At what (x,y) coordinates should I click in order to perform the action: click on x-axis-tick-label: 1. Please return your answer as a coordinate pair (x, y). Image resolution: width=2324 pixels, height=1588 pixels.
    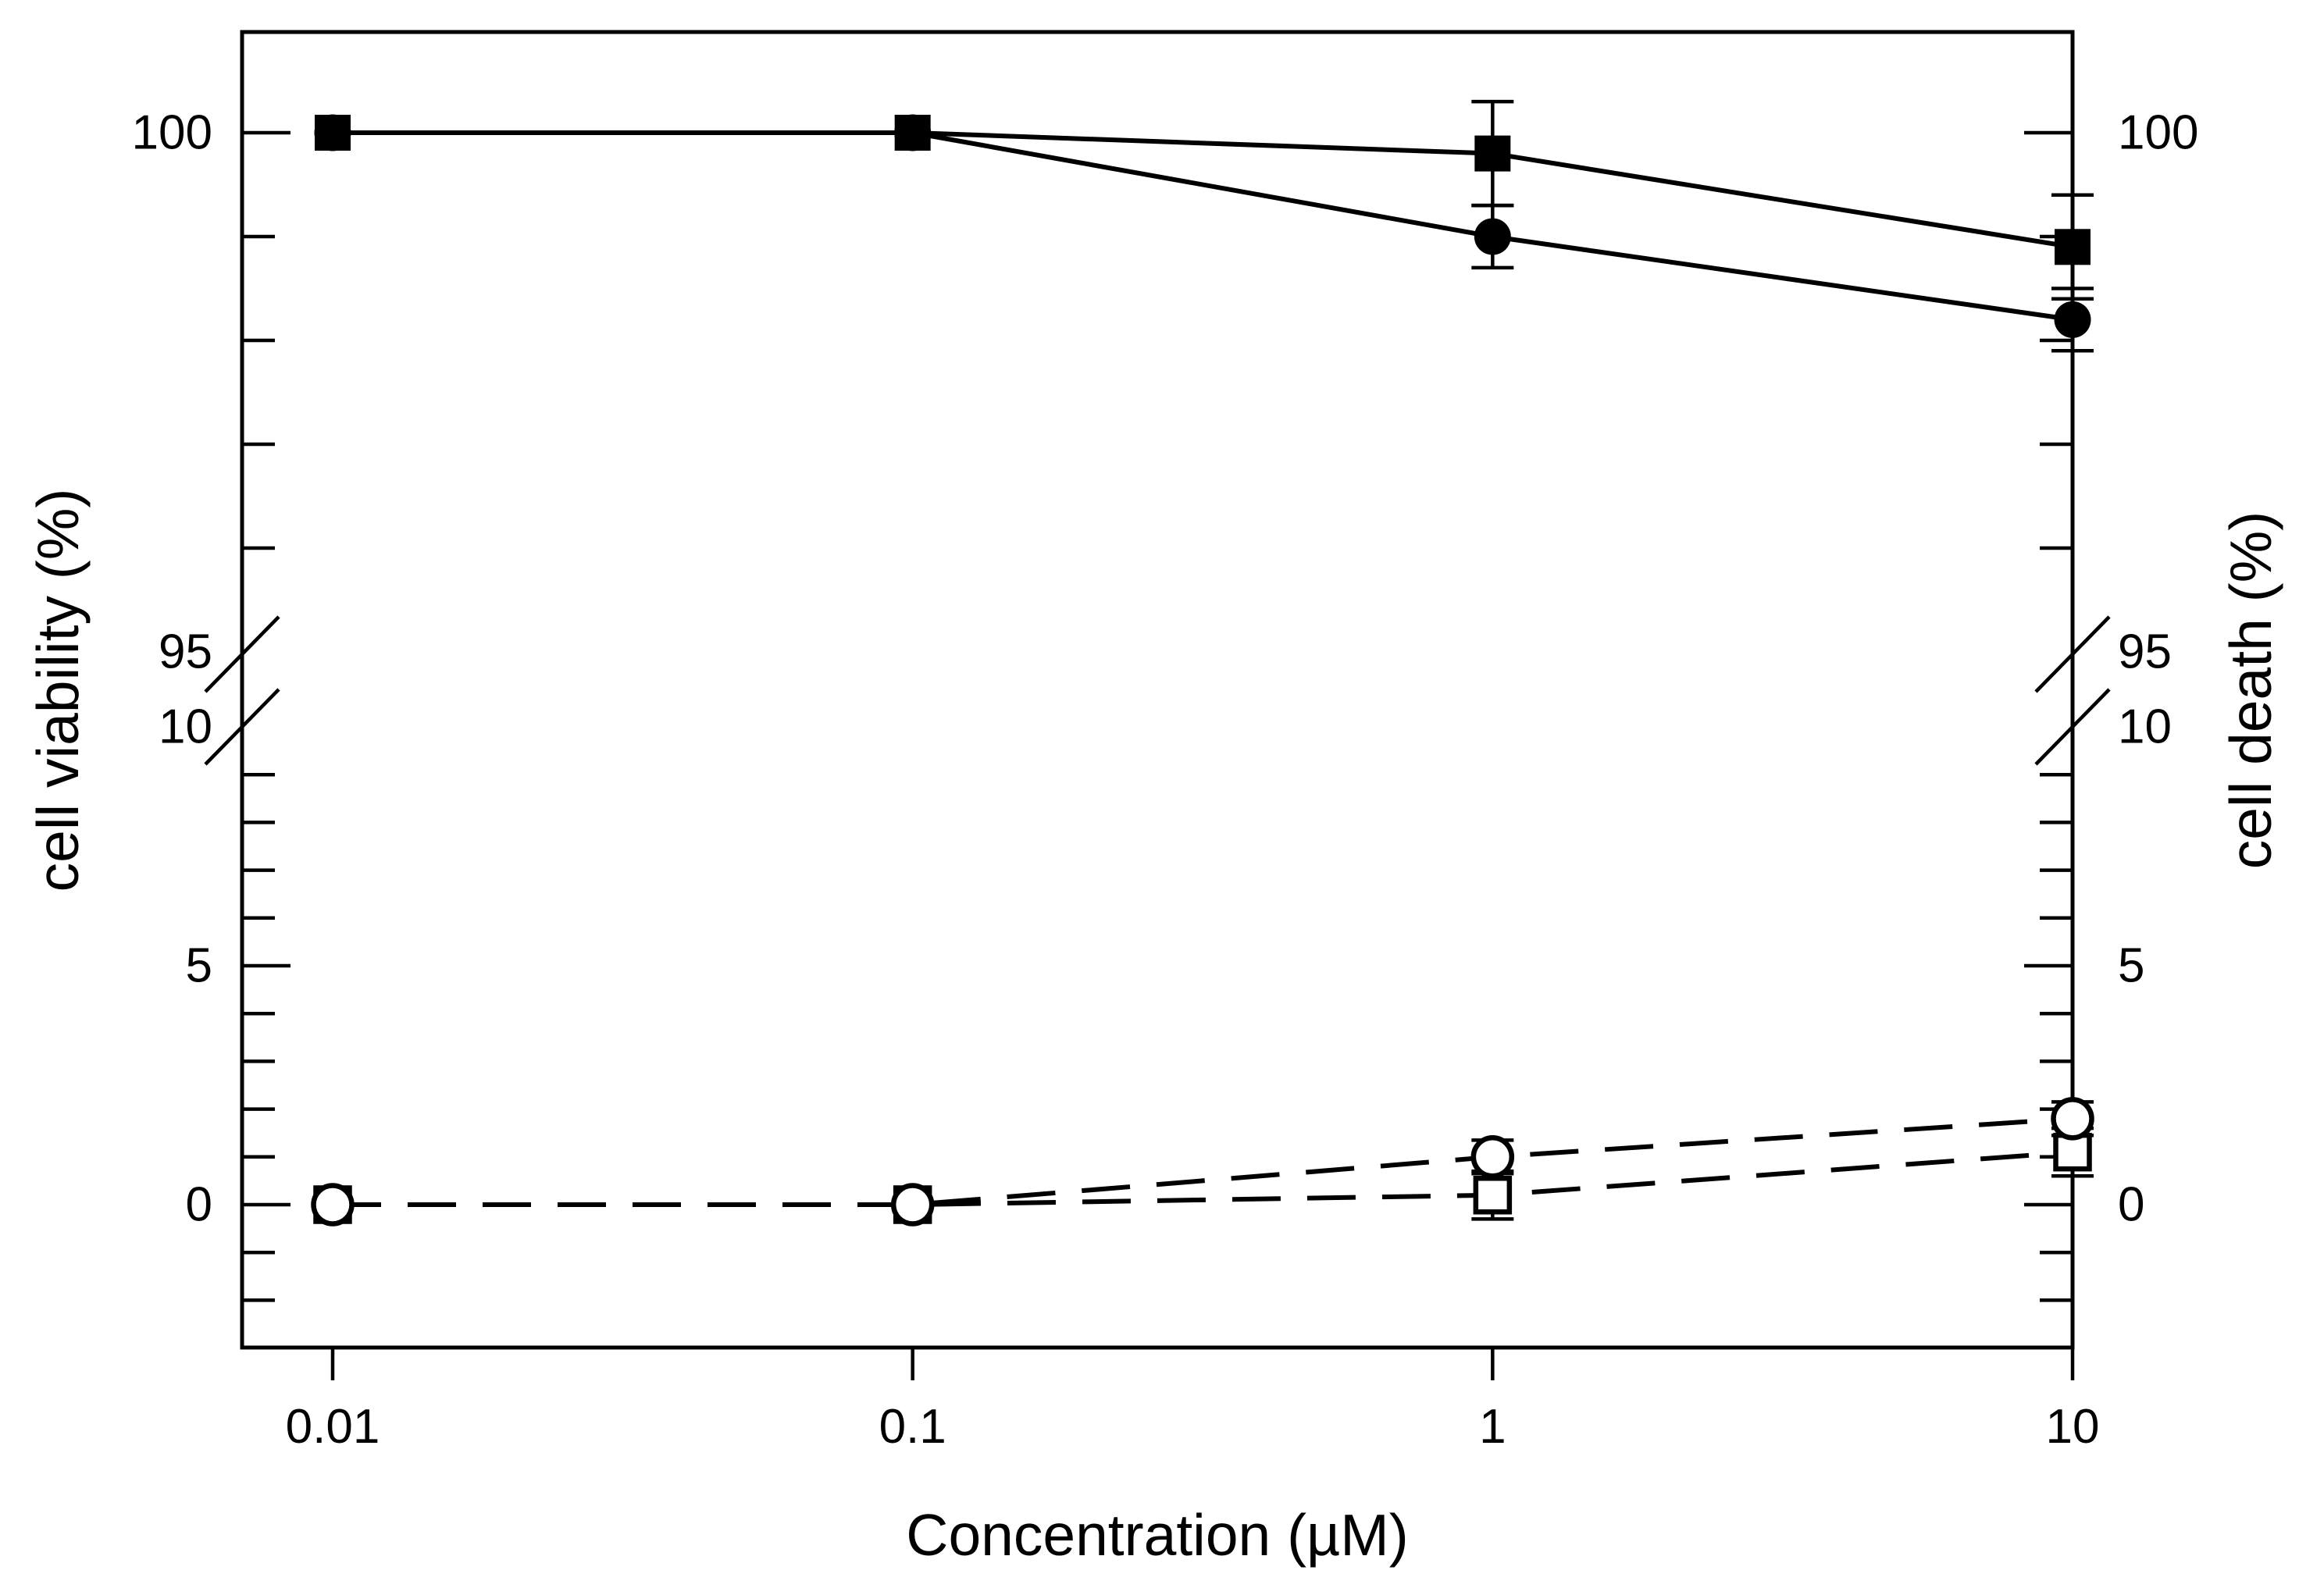
    Looking at the image, I should click on (1492, 1427).